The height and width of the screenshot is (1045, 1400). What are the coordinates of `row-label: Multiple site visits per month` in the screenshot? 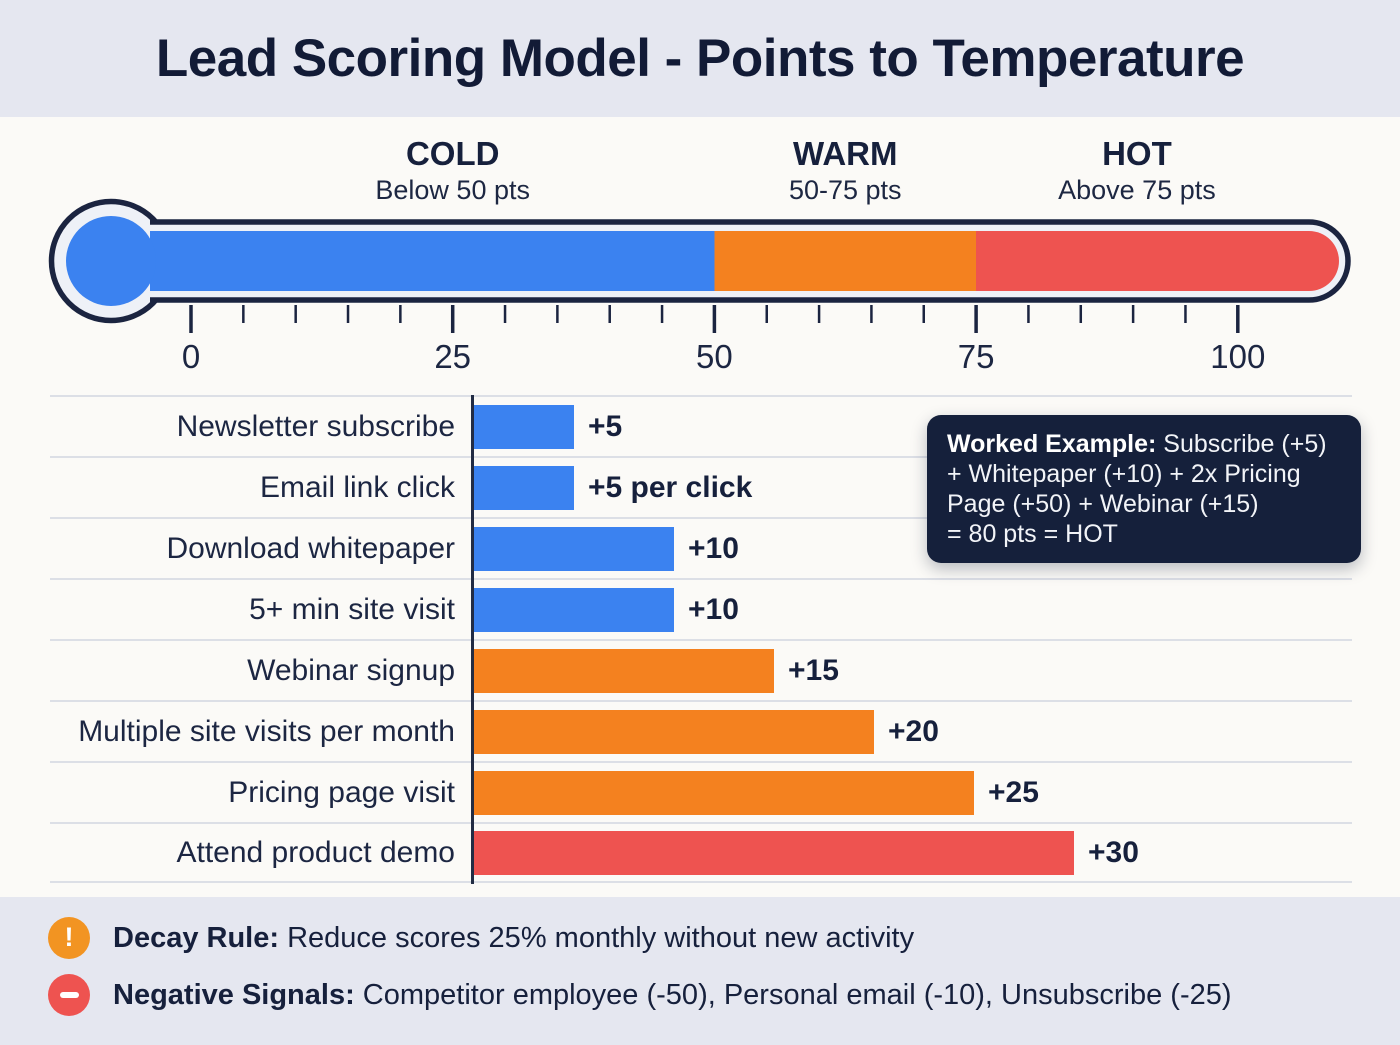 It's located at (266, 731).